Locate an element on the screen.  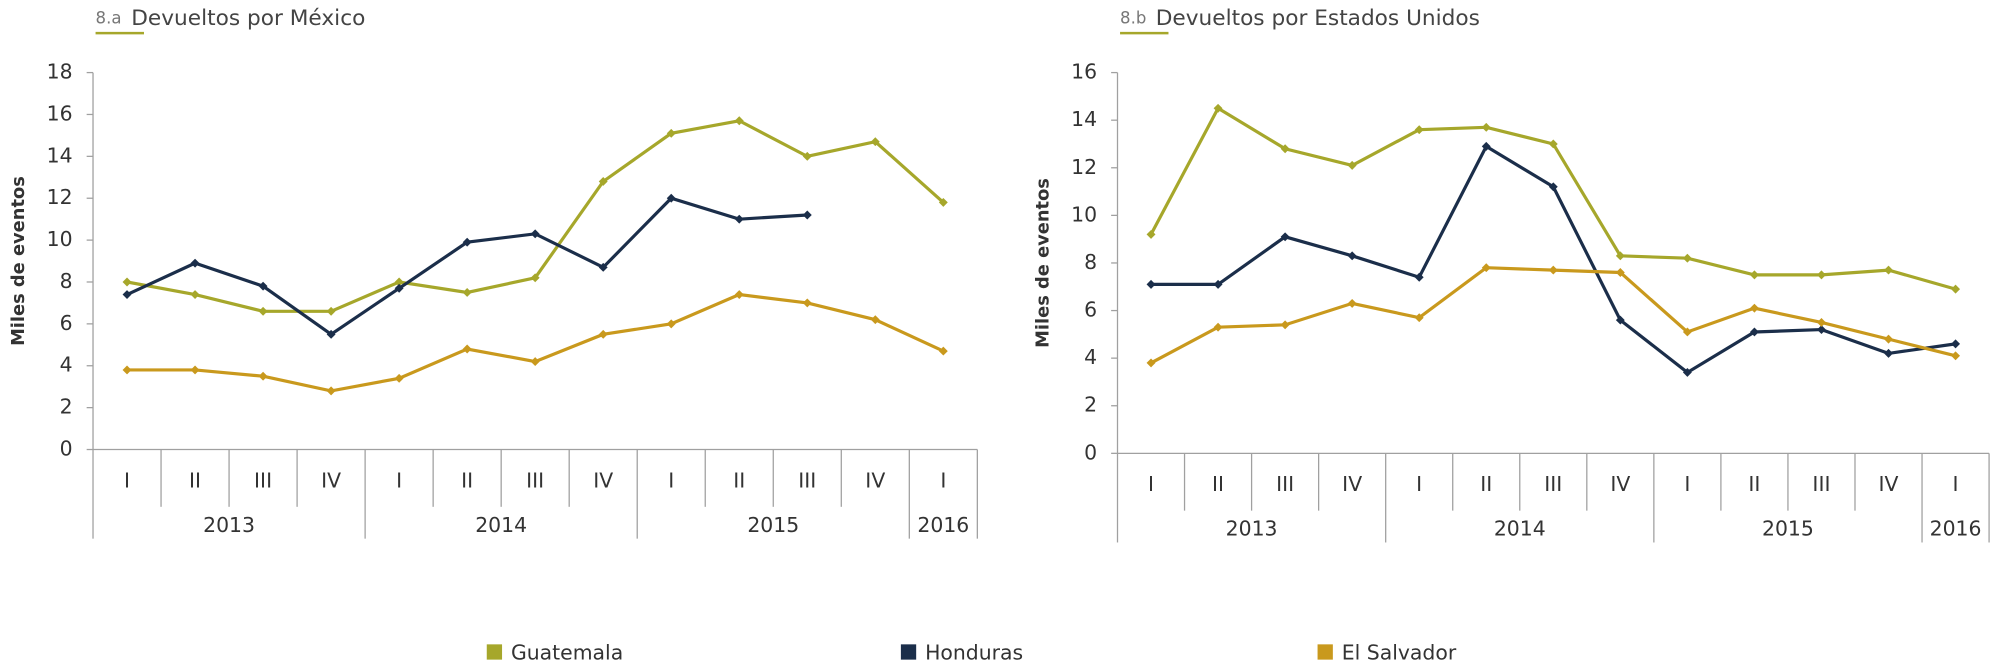
legend-label: El Salvador is located at coordinates (1399, 652).